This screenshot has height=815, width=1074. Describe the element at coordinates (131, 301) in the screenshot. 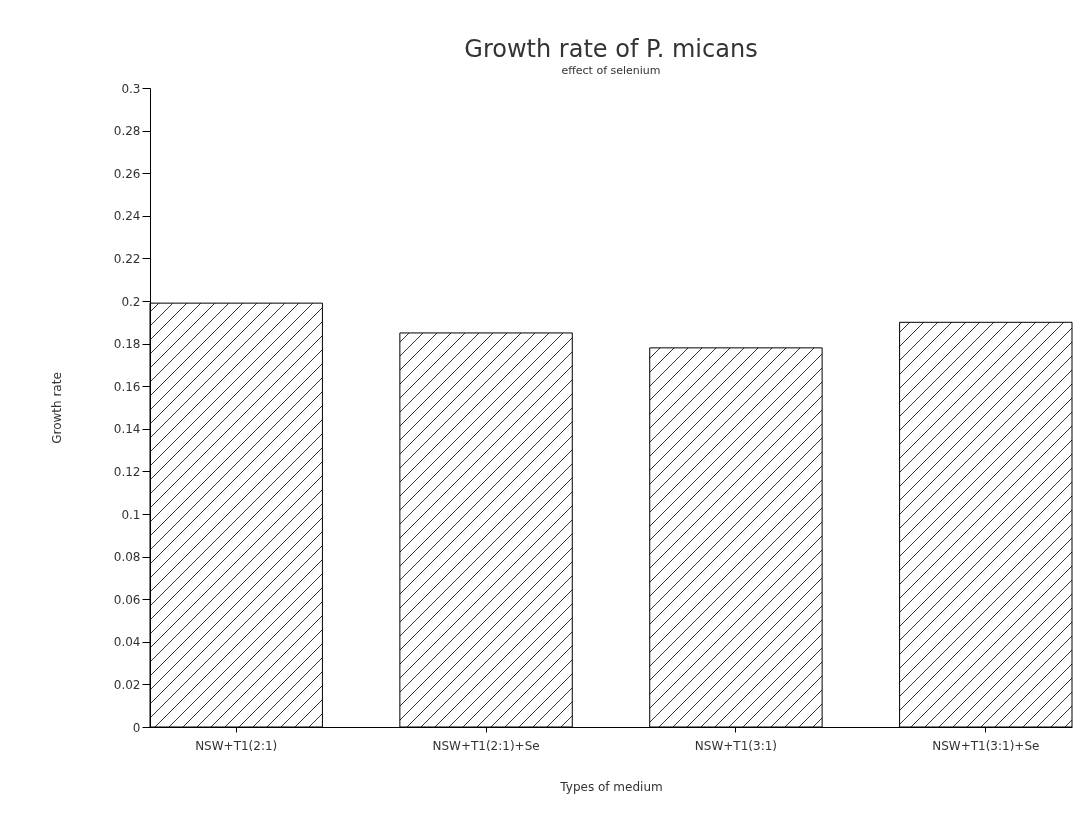

I see `y-tick-label: 0.2` at that location.